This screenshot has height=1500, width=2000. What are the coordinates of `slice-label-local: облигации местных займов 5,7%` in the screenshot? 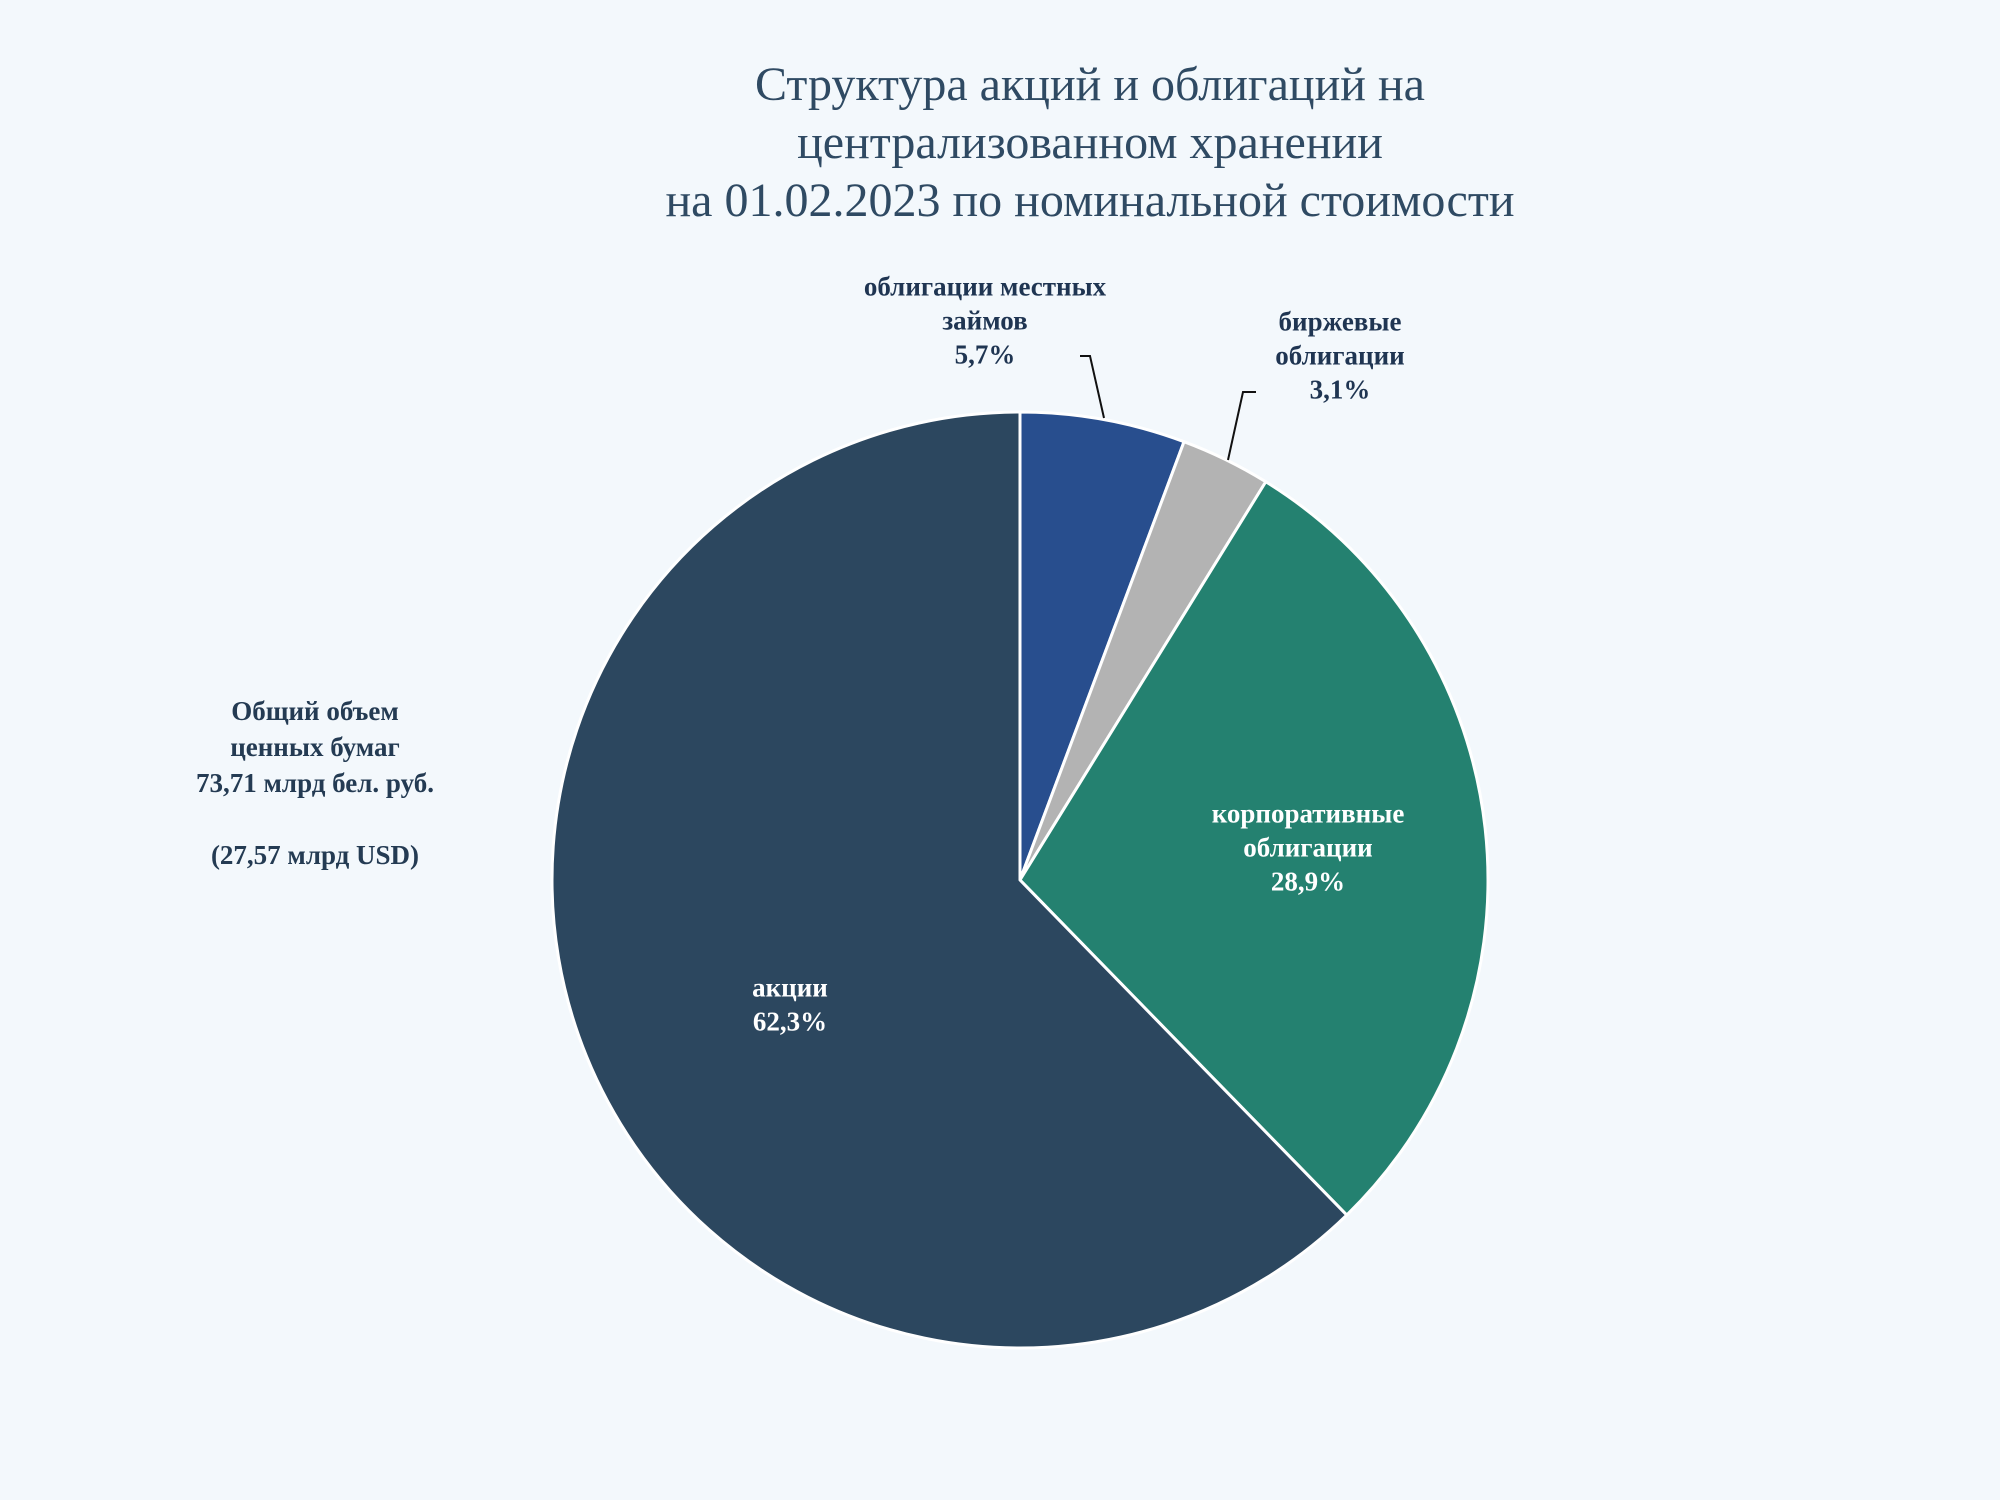 It's located at (985, 320).